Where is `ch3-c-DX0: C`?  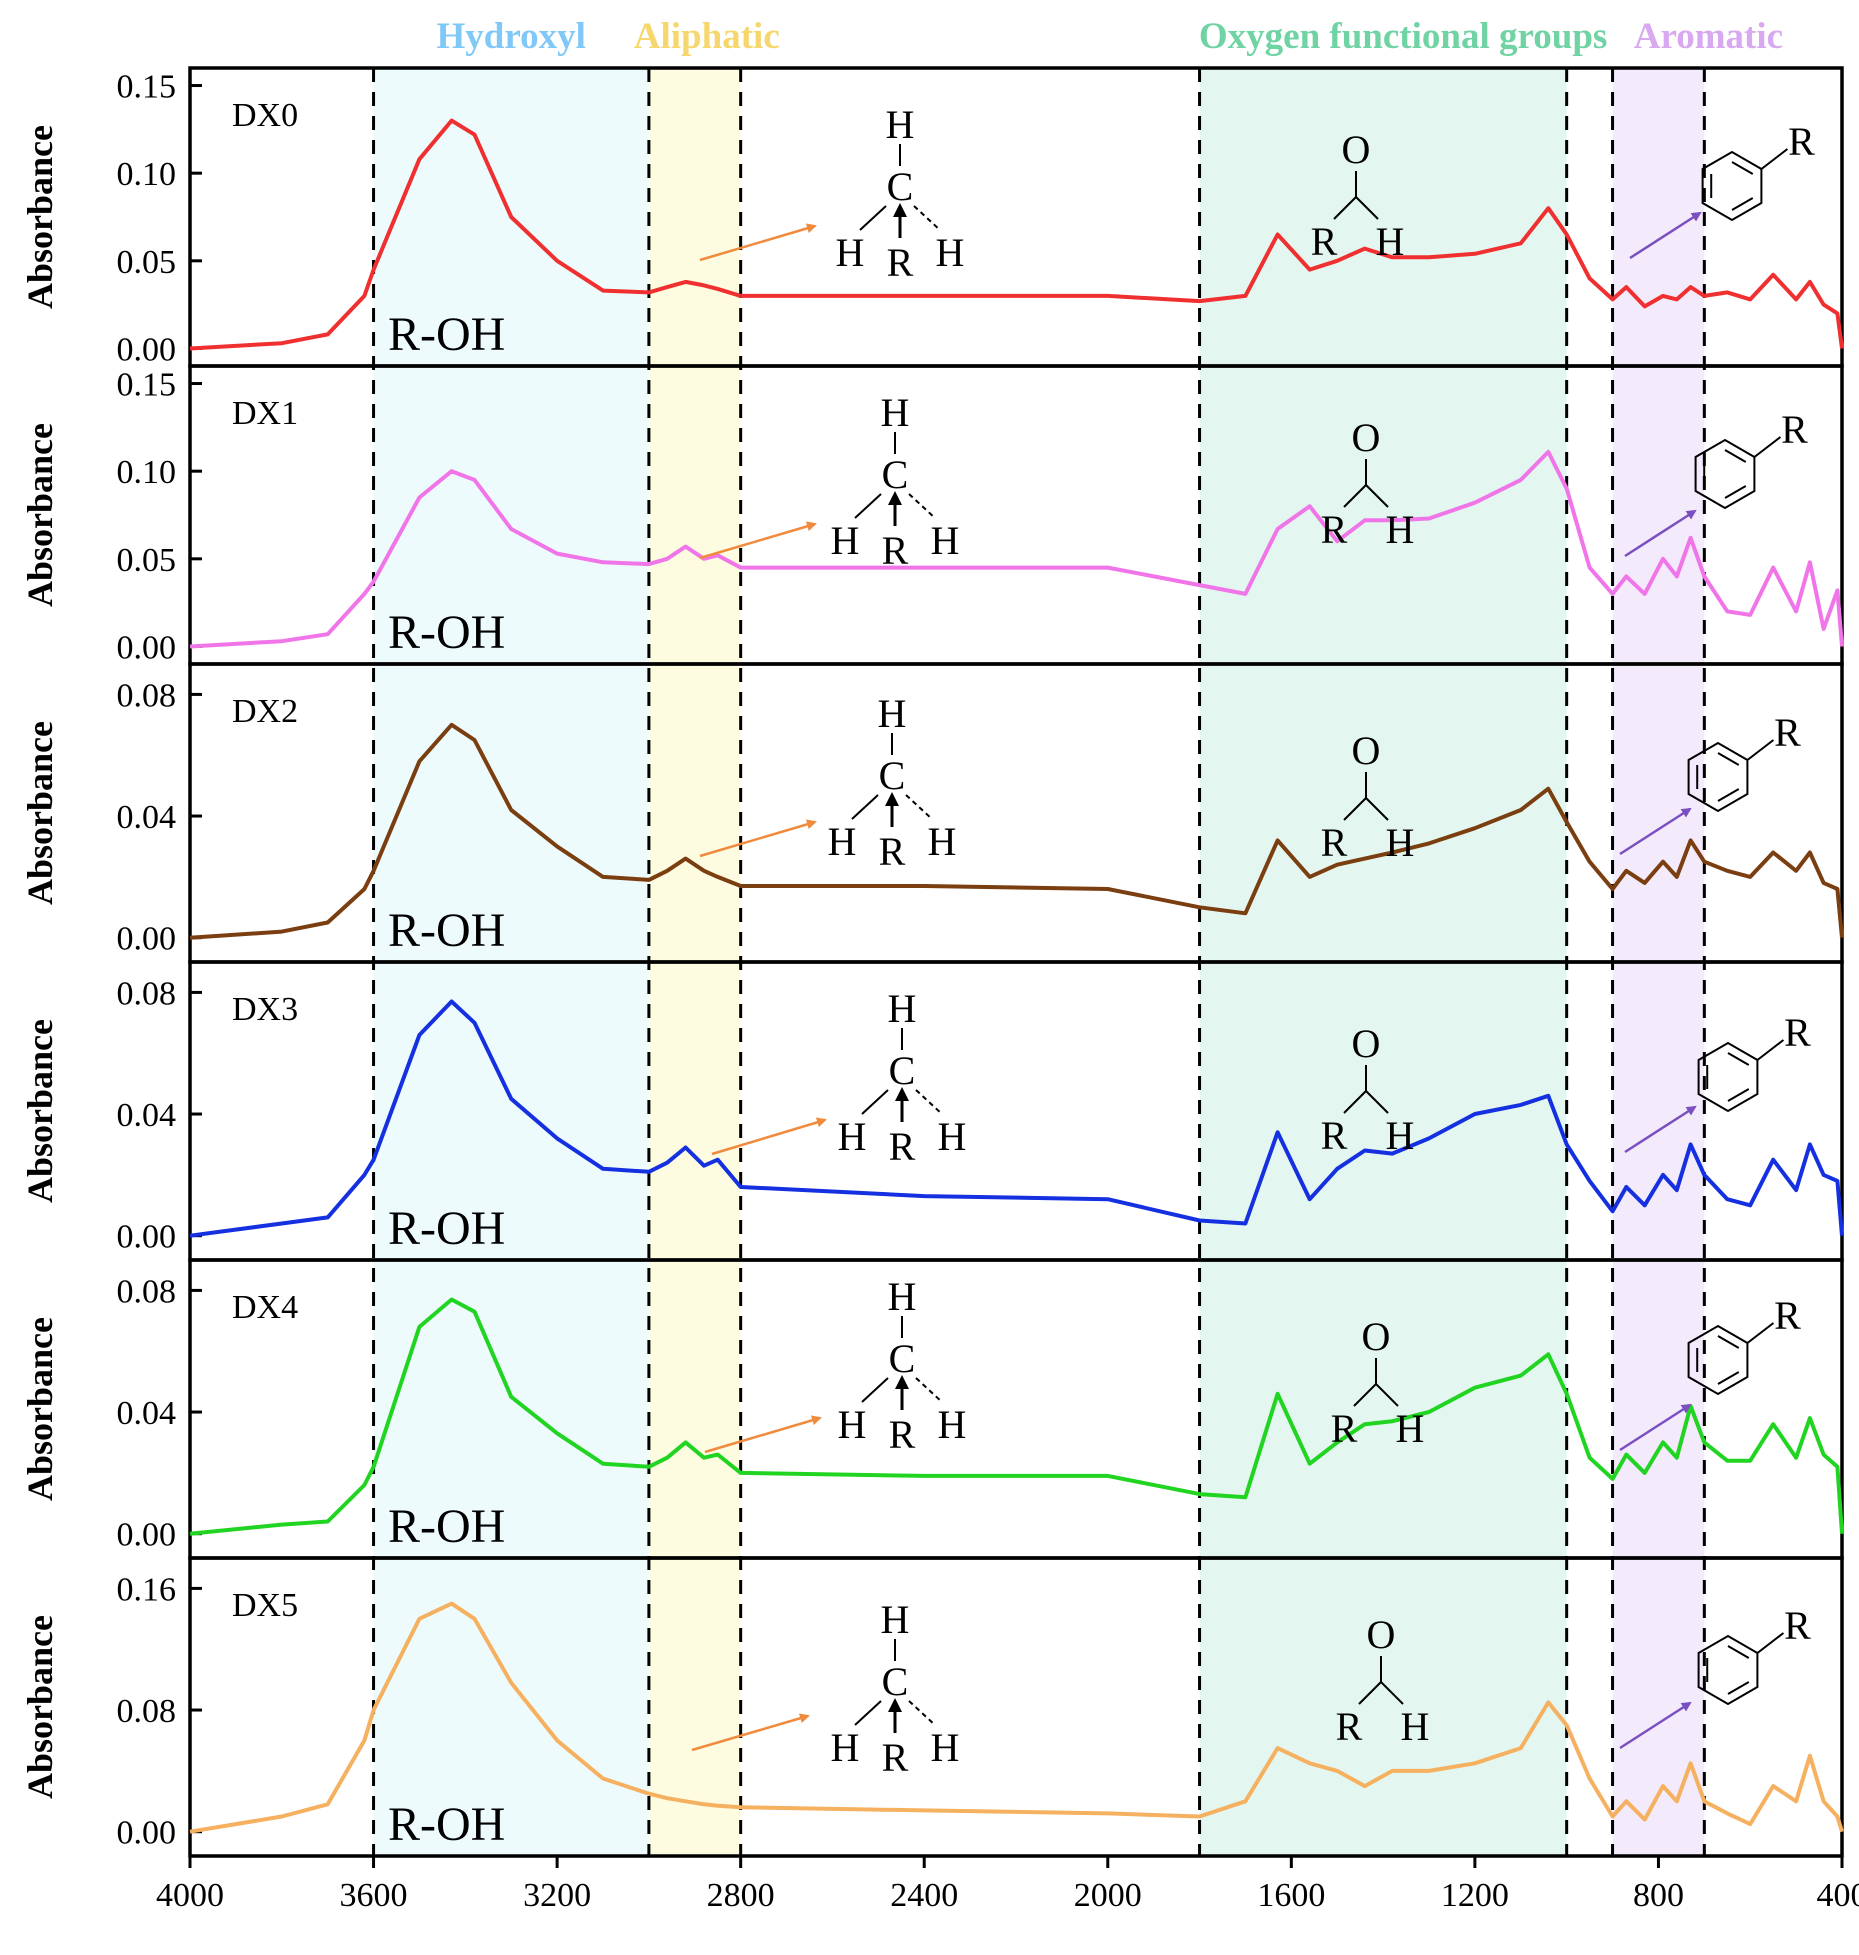 ch3-c-DX0: C is located at coordinates (900, 186).